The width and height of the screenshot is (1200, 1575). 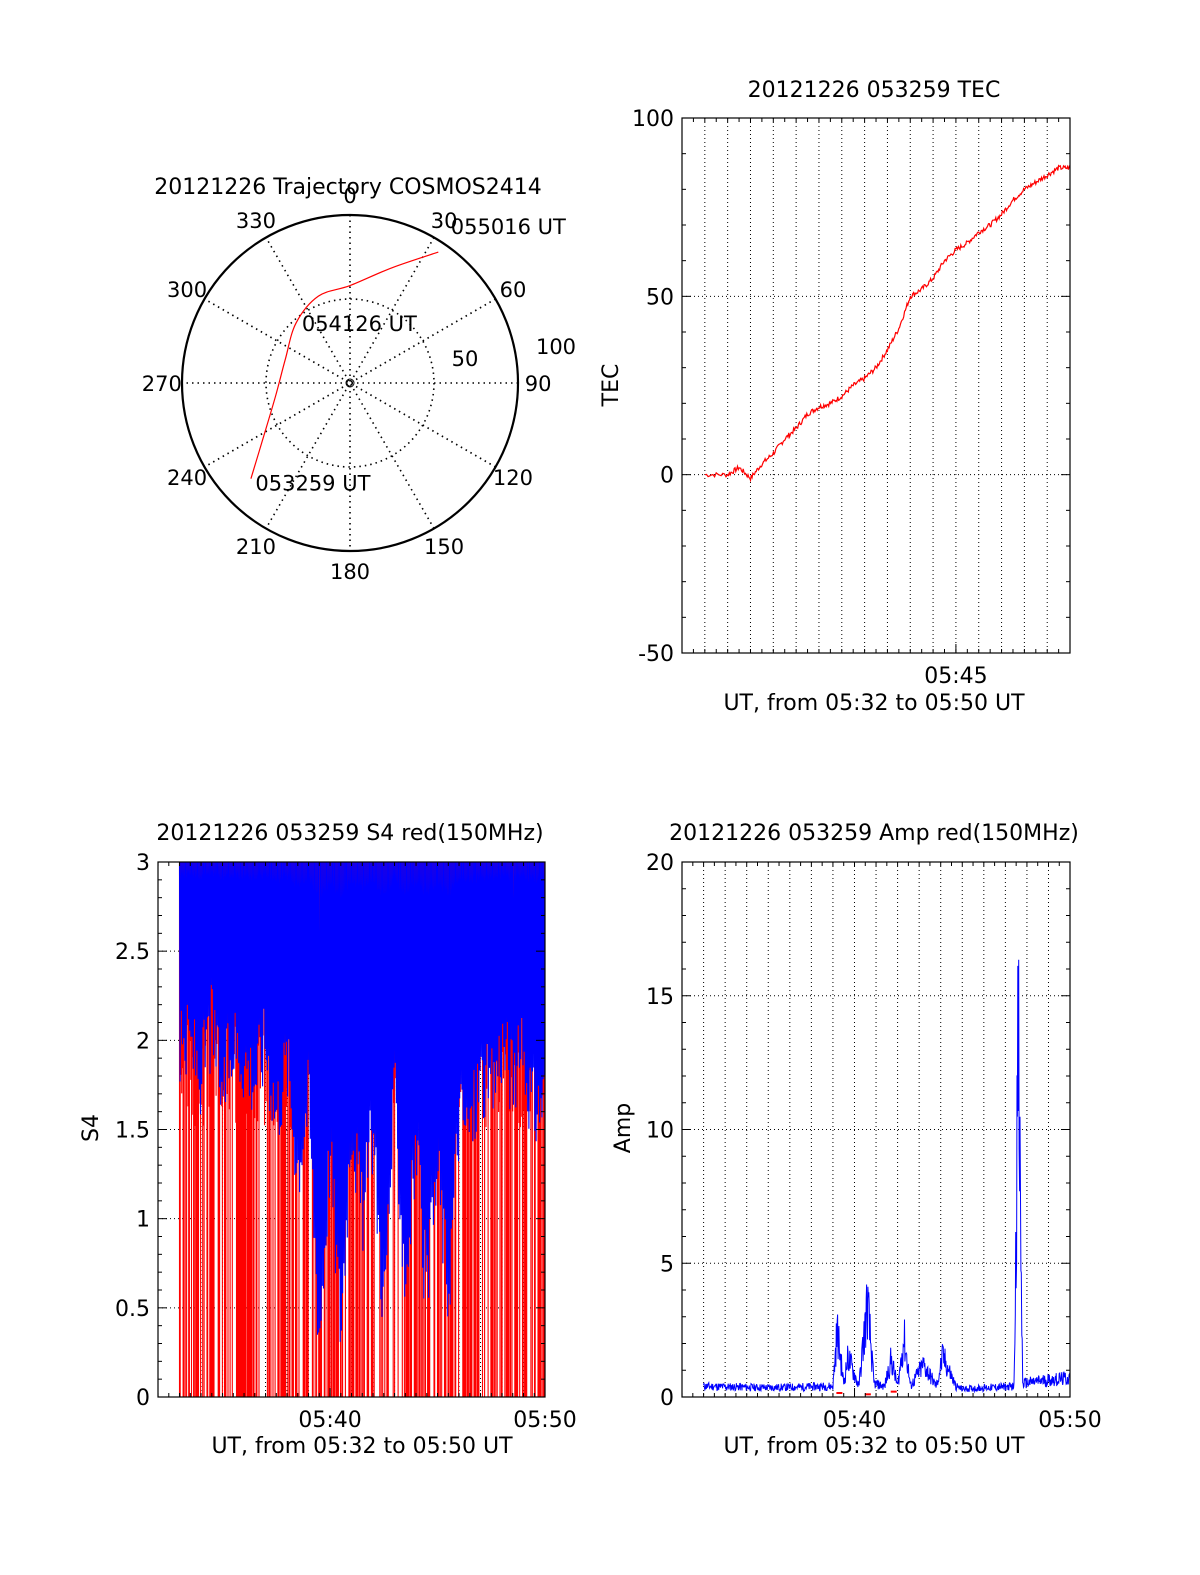 What do you see at coordinates (660, 863) in the screenshot?
I see `y-tick-label: 20` at bounding box center [660, 863].